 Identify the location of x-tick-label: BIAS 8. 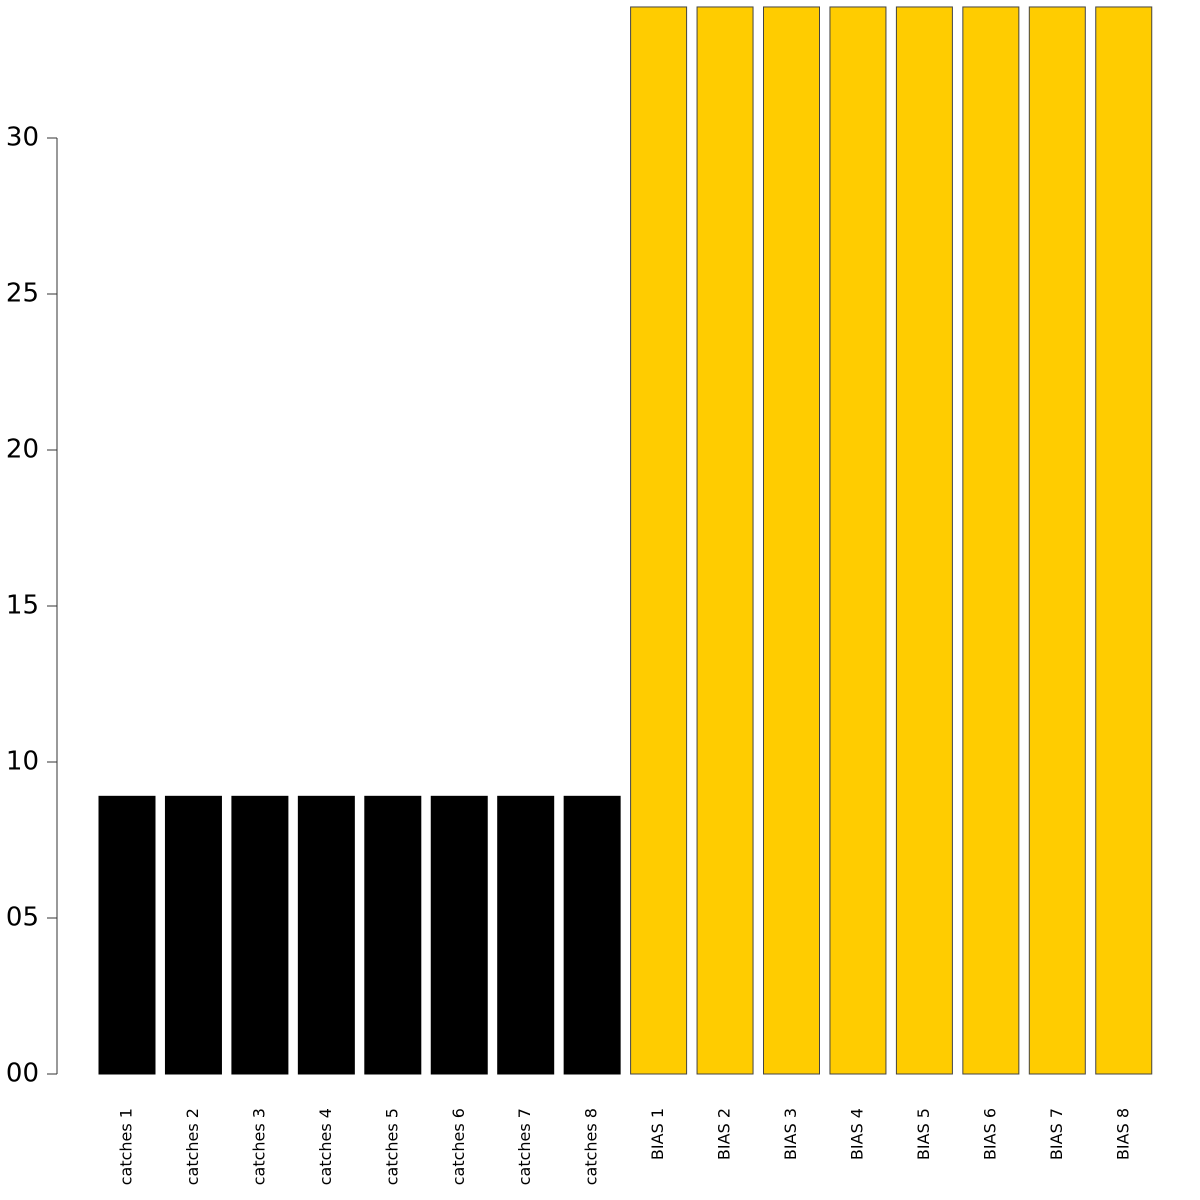
(1122, 1134).